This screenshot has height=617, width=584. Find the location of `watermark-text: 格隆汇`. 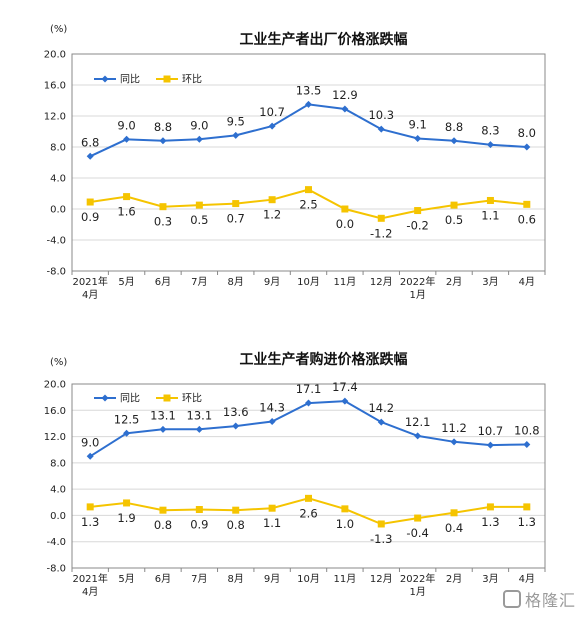

watermark-text: 格隆汇 is located at coordinates (550, 600).